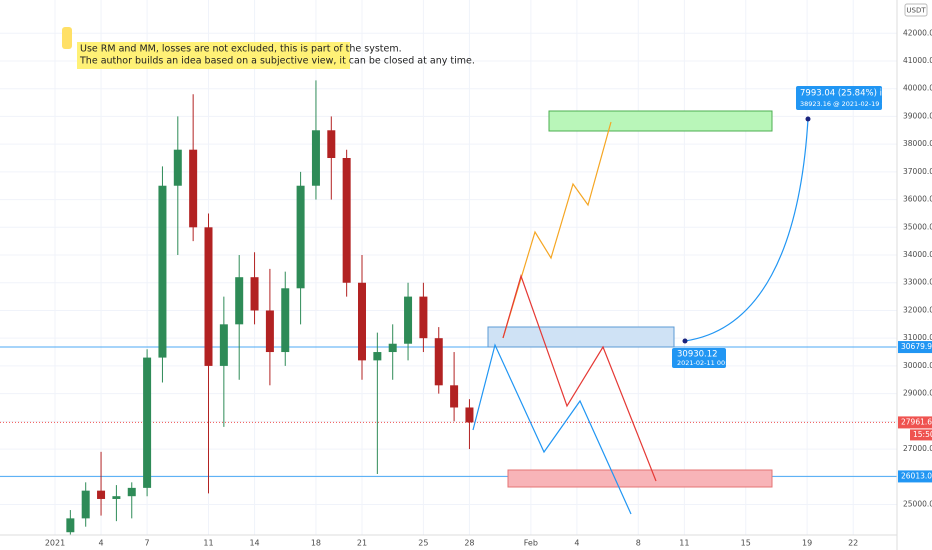 The width and height of the screenshot is (932, 550). I want to click on y-tick-label: 25000.00, so click(917, 504).